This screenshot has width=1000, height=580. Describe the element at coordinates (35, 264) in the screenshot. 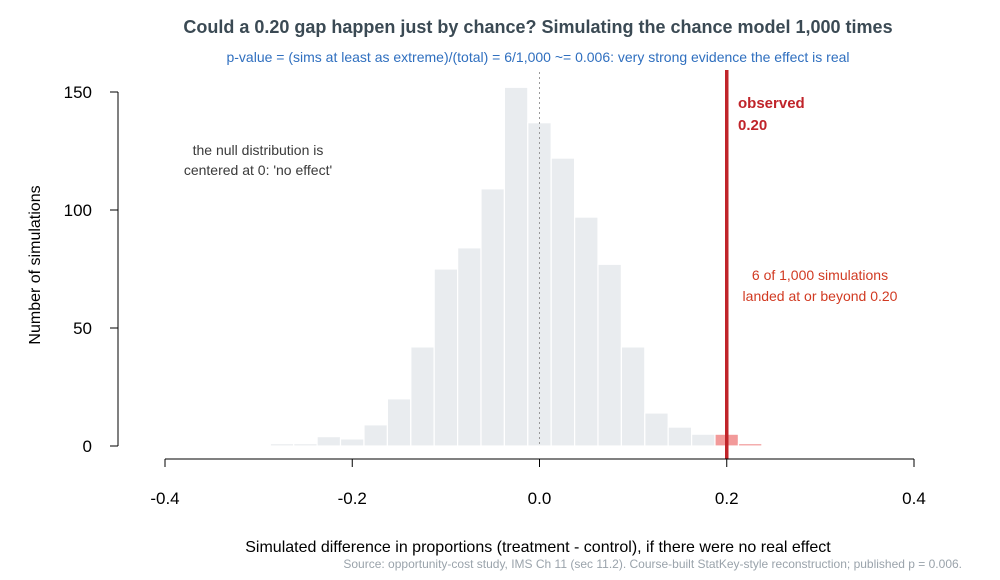

I see `y-axis-label: Number of simulations` at that location.